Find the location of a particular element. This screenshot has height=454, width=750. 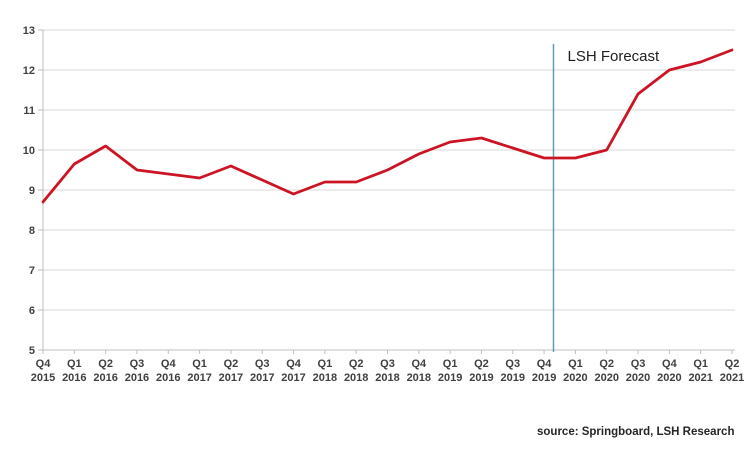

y-axis-label: 7 is located at coordinates (32, 271).